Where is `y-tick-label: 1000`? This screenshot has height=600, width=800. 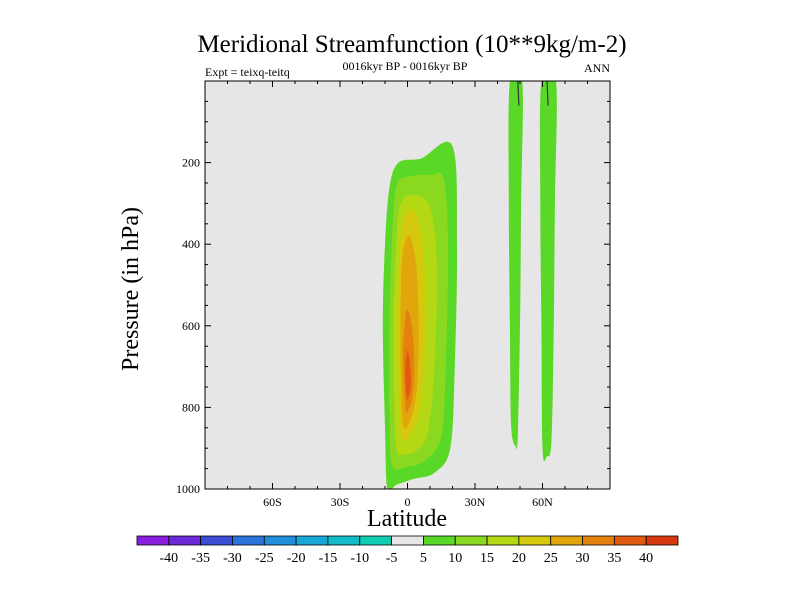 y-tick-label: 1000 is located at coordinates (188, 489).